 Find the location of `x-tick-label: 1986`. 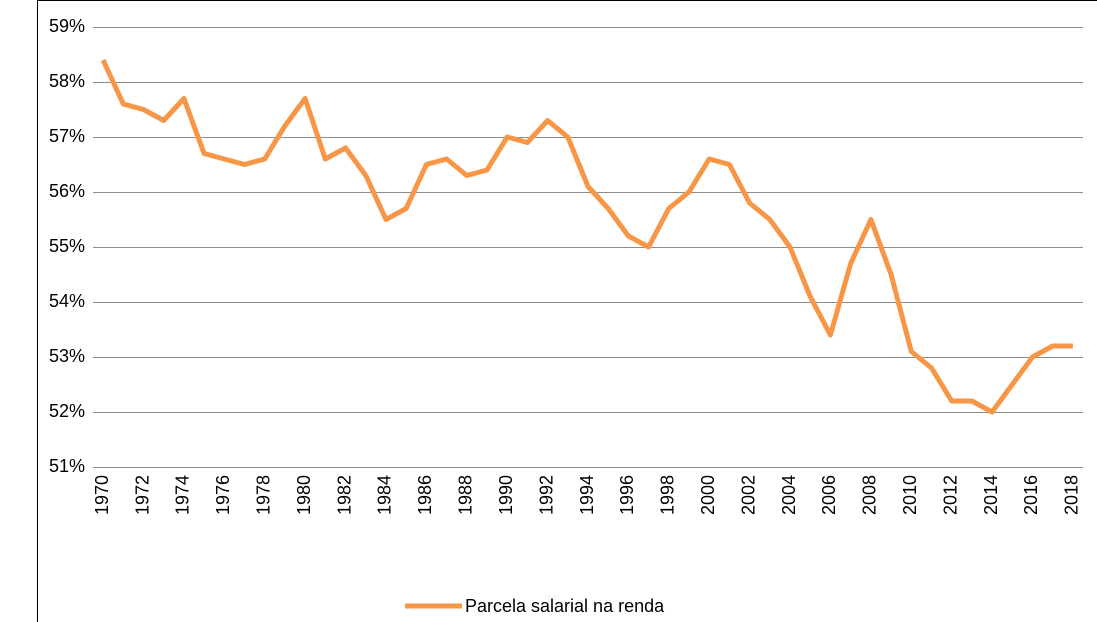

x-tick-label: 1986 is located at coordinates (425, 495).